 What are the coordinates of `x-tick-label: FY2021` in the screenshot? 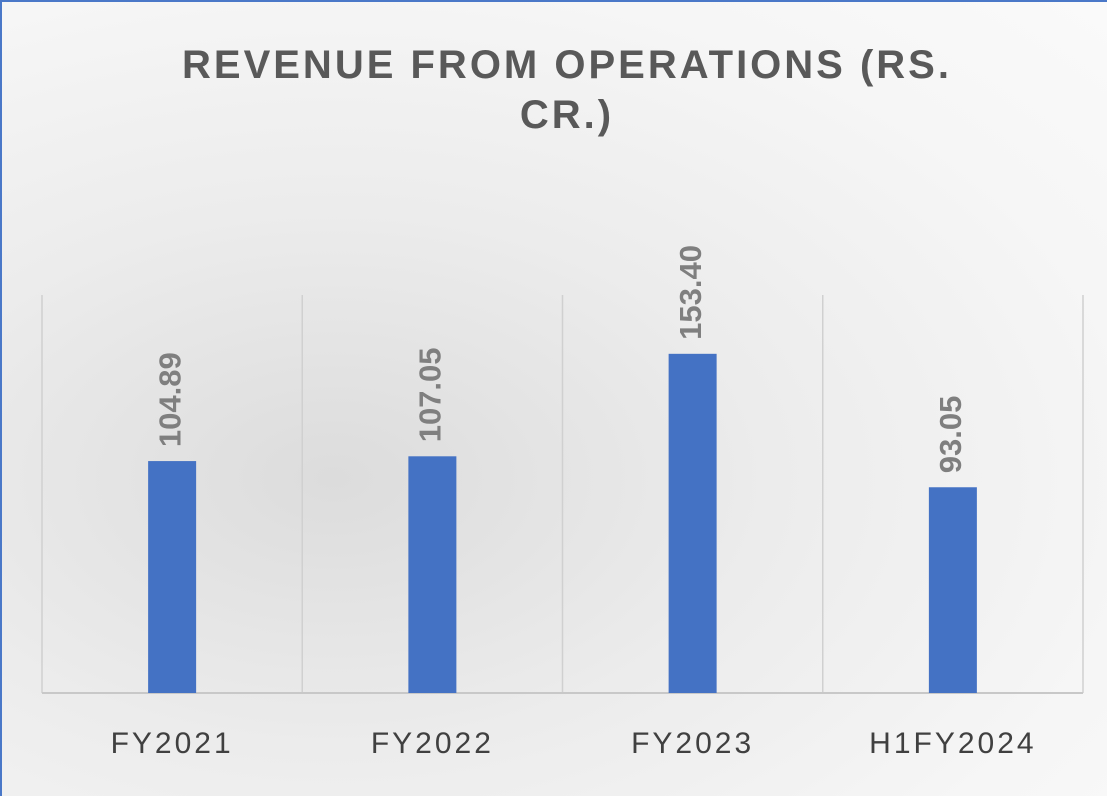 It's located at (172, 743).